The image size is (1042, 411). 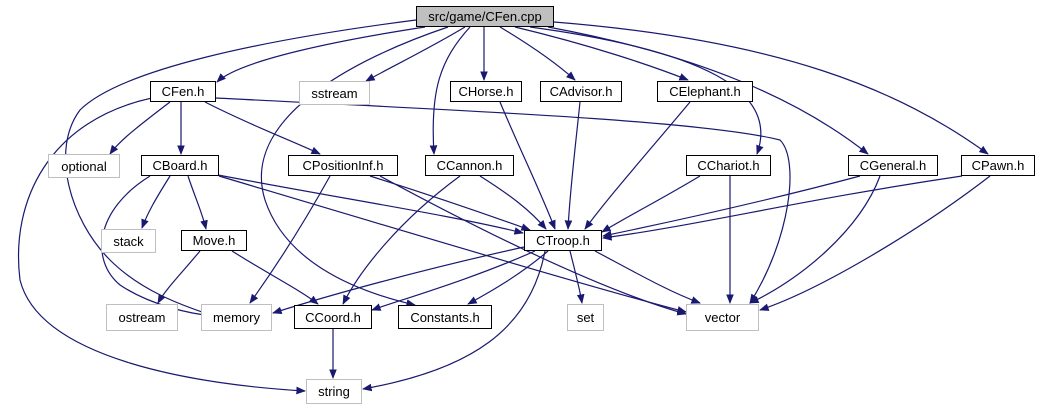 What do you see at coordinates (513, 202) in the screenshot?
I see `edge-ccannon-h-to-ctroop-h` at bounding box center [513, 202].